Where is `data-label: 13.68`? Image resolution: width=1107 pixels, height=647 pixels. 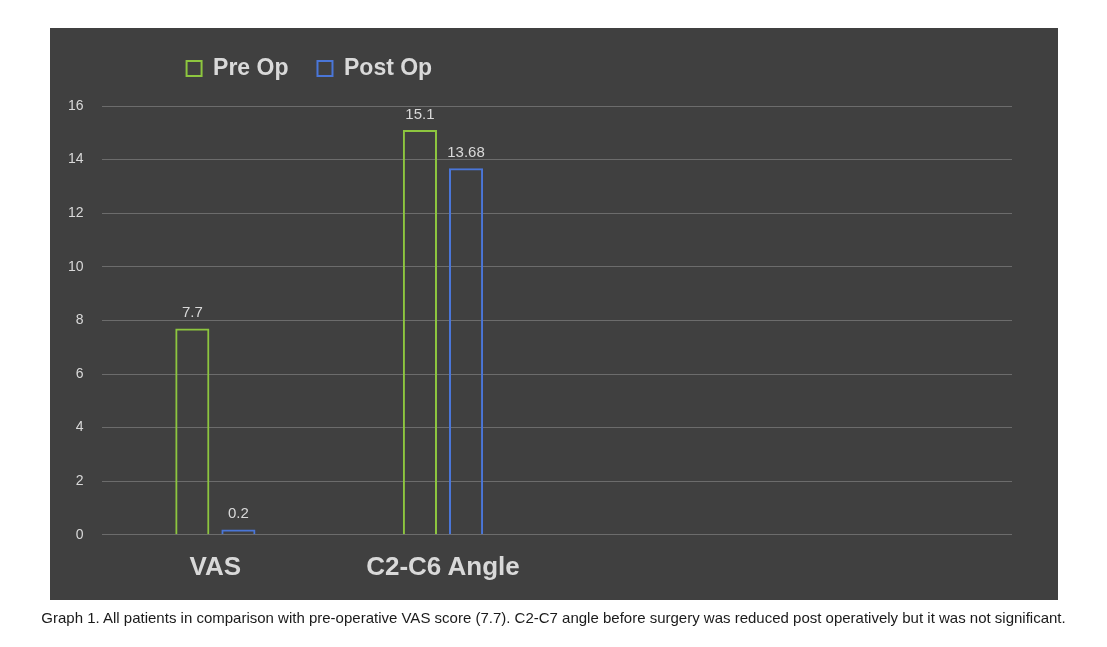
data-label: 13.68 is located at coordinates (466, 151).